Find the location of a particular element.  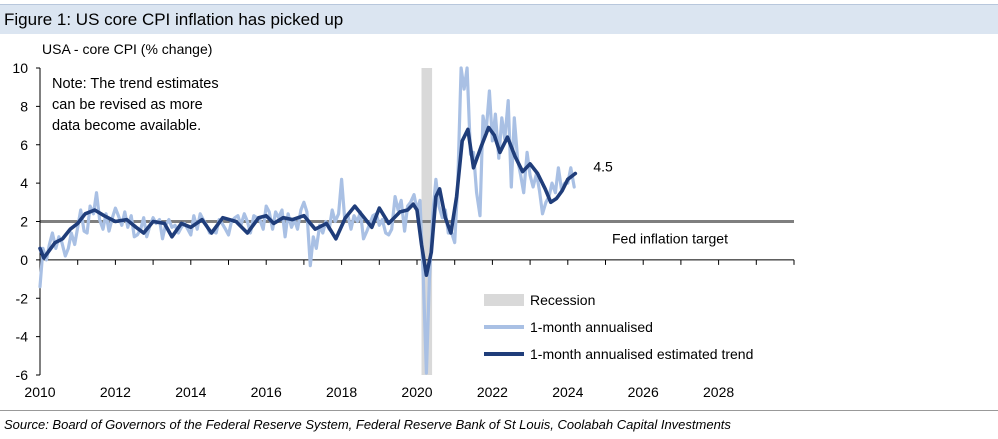

fed-target-label: Fed inflation target is located at coordinates (670, 239).